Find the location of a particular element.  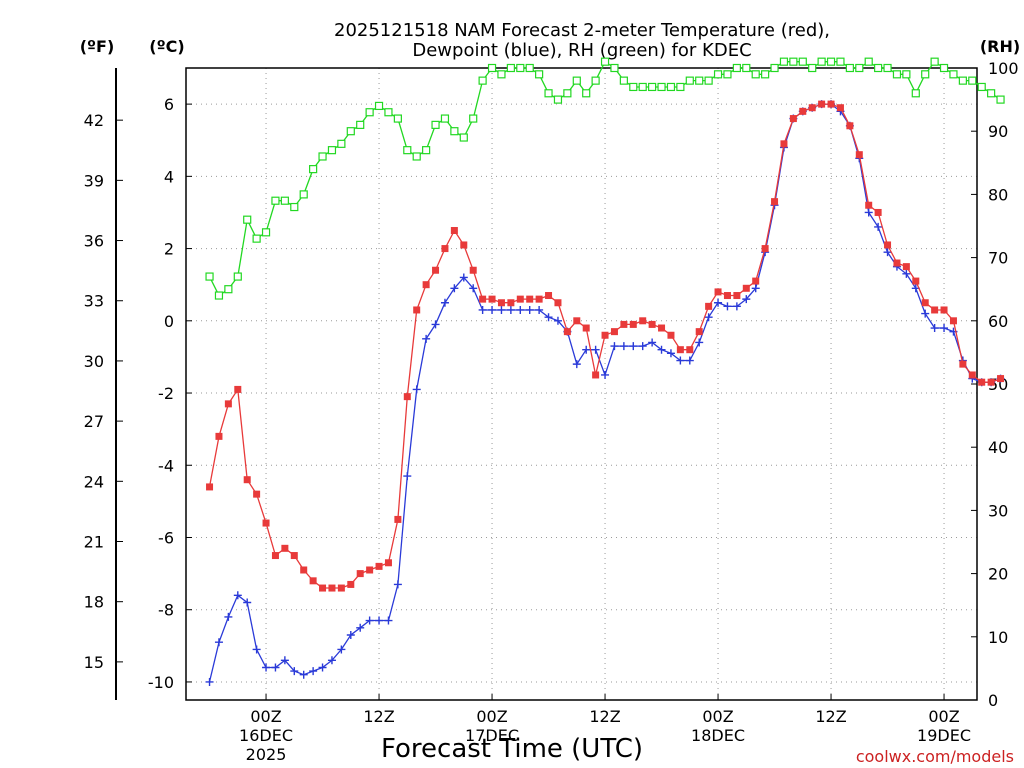

time-tick-date: 18DEC is located at coordinates (718, 735).